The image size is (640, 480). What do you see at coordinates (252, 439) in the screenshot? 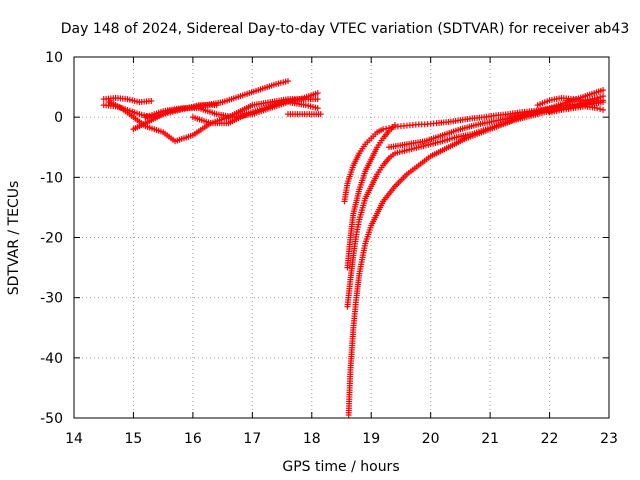
I see `x-tick-label: 17` at bounding box center [252, 439].